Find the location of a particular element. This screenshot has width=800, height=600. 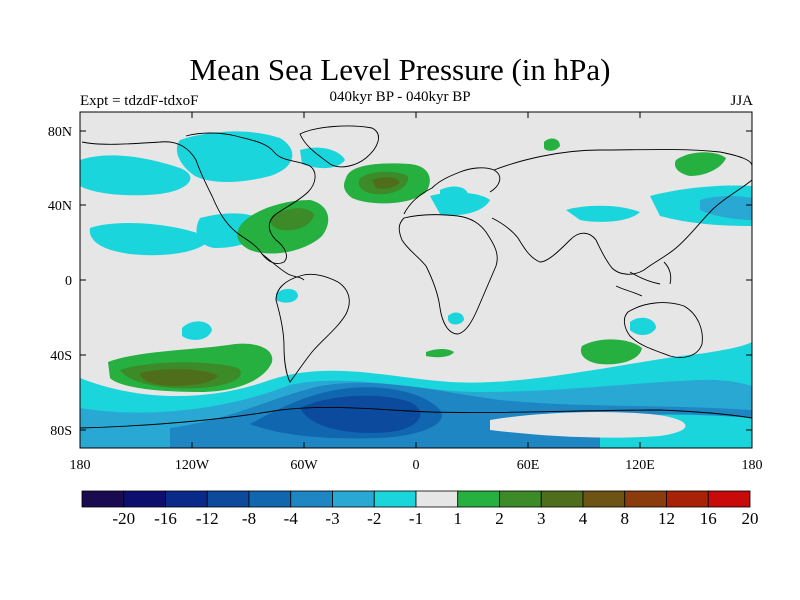

south-america-cyan-blob is located at coordinates (287, 295).